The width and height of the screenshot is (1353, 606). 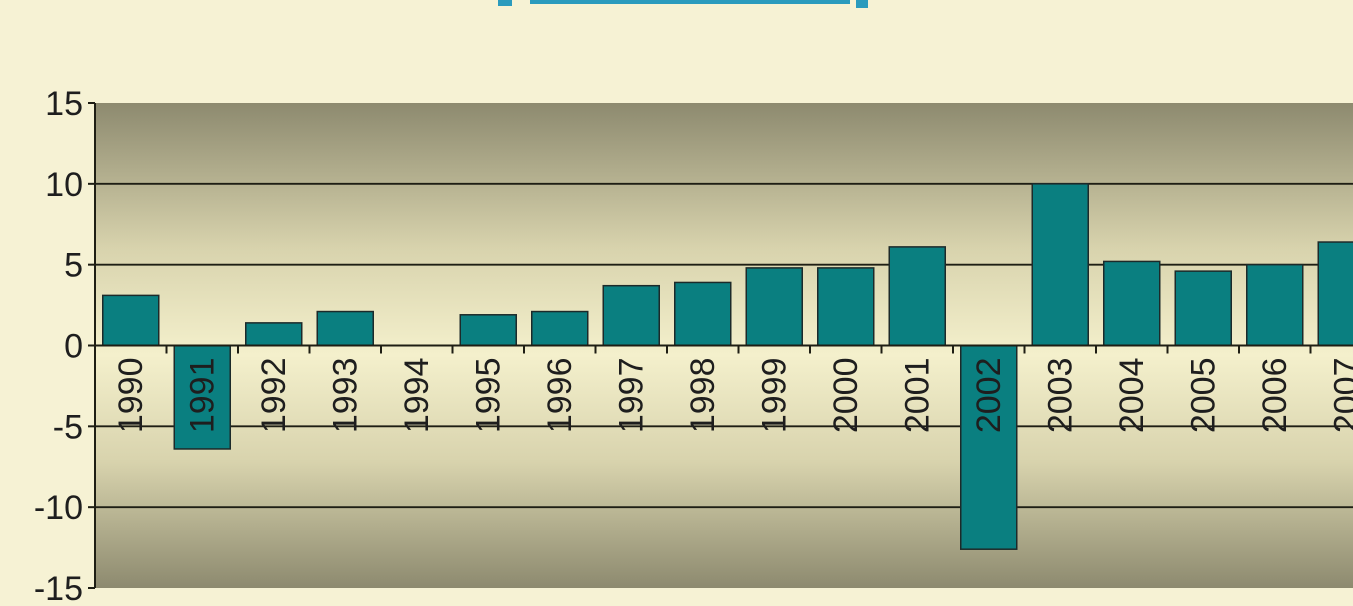 I want to click on x-tick-label: 1990, so click(x=131, y=396).